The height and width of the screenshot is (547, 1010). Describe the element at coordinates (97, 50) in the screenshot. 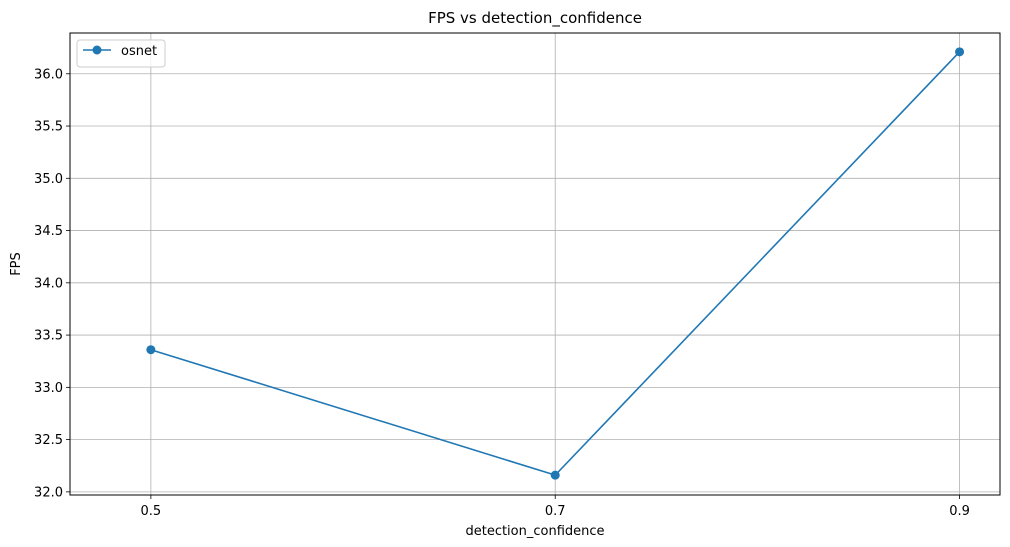

I see `legend-marker` at that location.